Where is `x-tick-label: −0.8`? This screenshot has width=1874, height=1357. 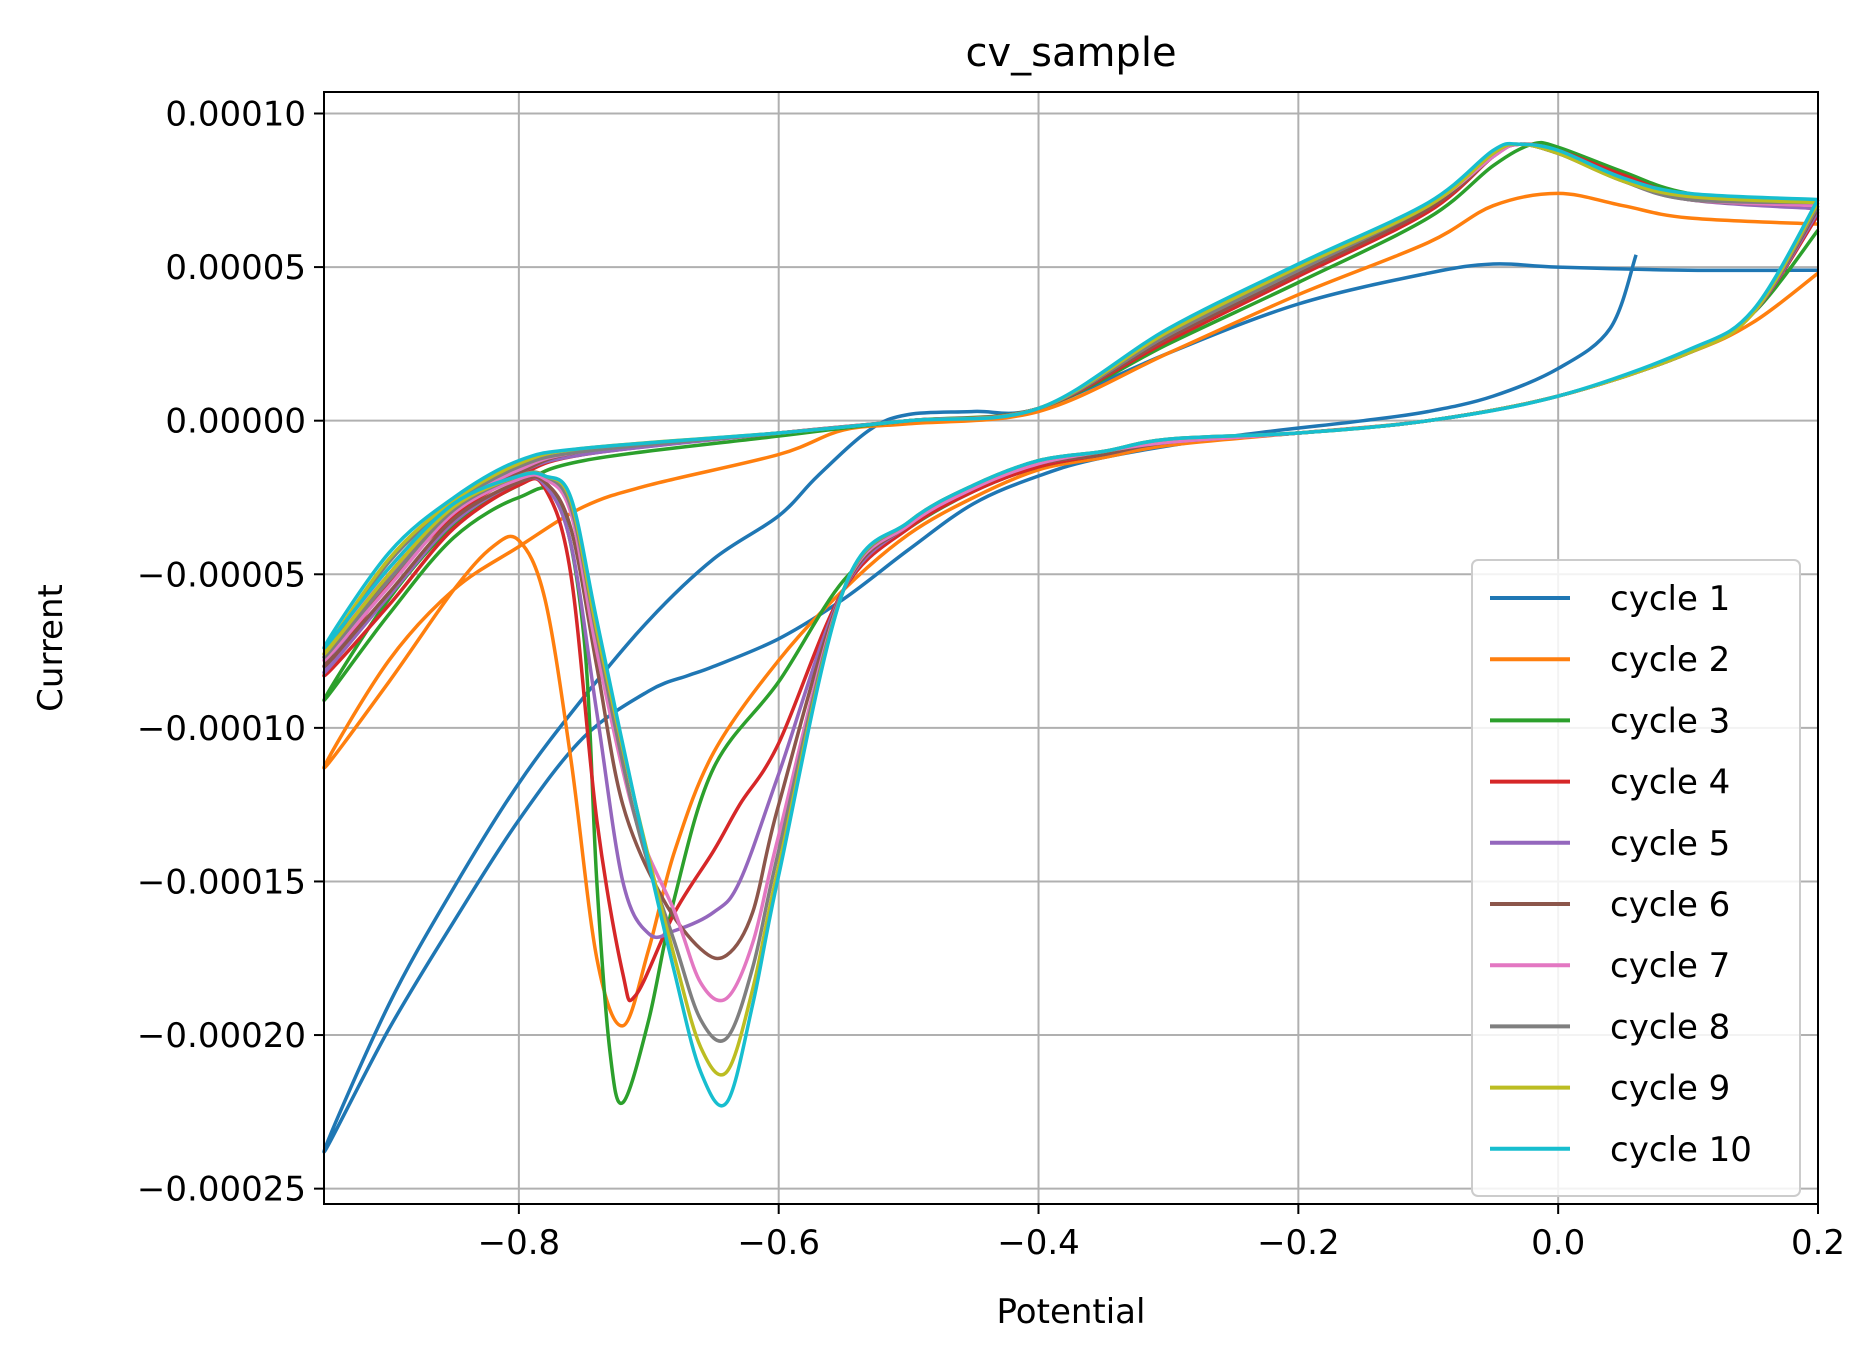
x-tick-label: −0.8 is located at coordinates (519, 1243).